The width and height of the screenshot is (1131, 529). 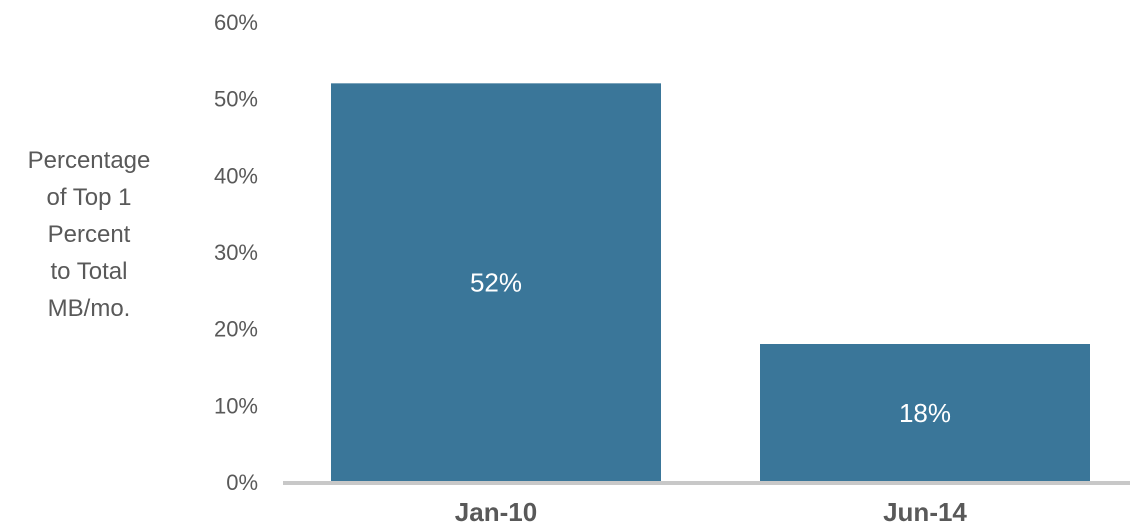 I want to click on y-tick-label: 30%, so click(x=236, y=252).